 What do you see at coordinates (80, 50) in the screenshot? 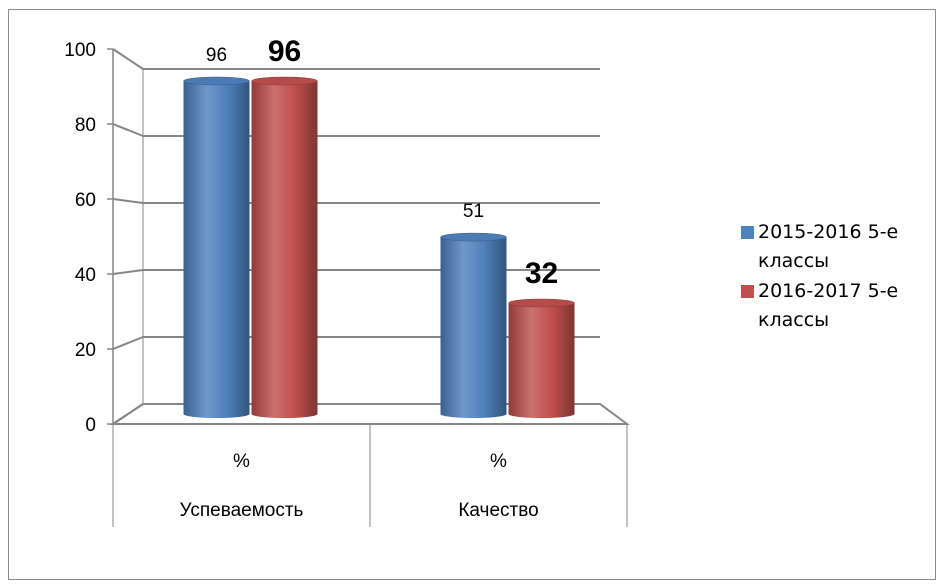
I see `y-tick-label-100: 100` at bounding box center [80, 50].